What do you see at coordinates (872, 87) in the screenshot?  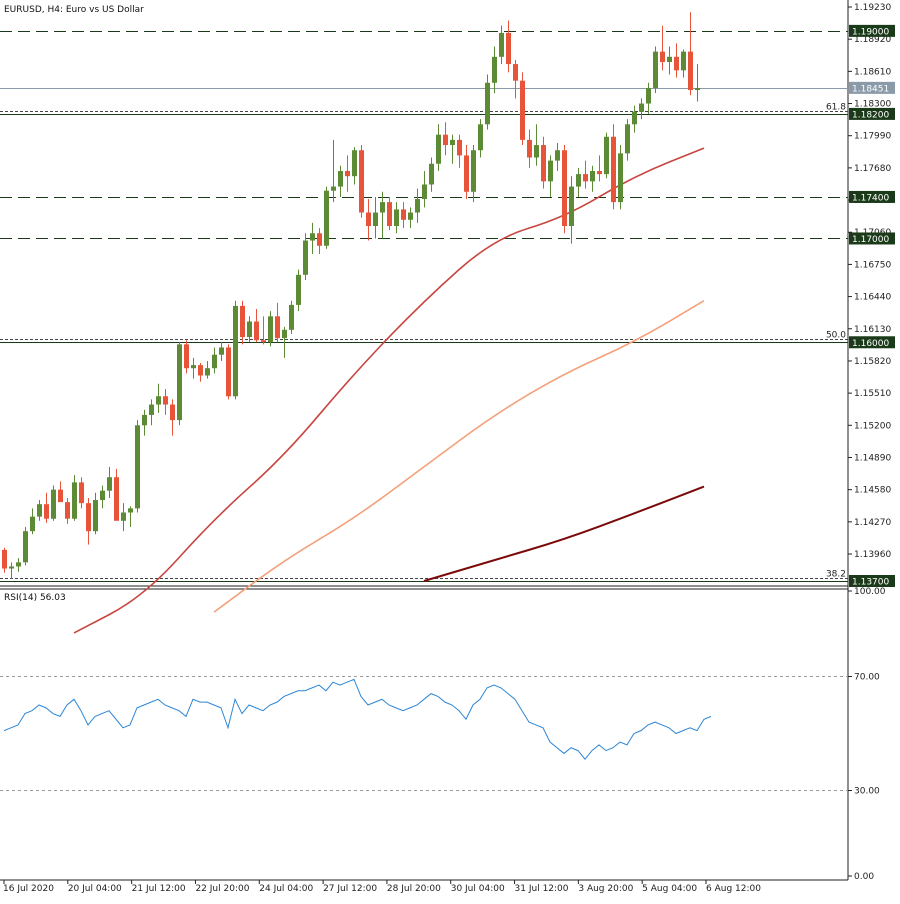 I see `current-price-tag-bg` at bounding box center [872, 87].